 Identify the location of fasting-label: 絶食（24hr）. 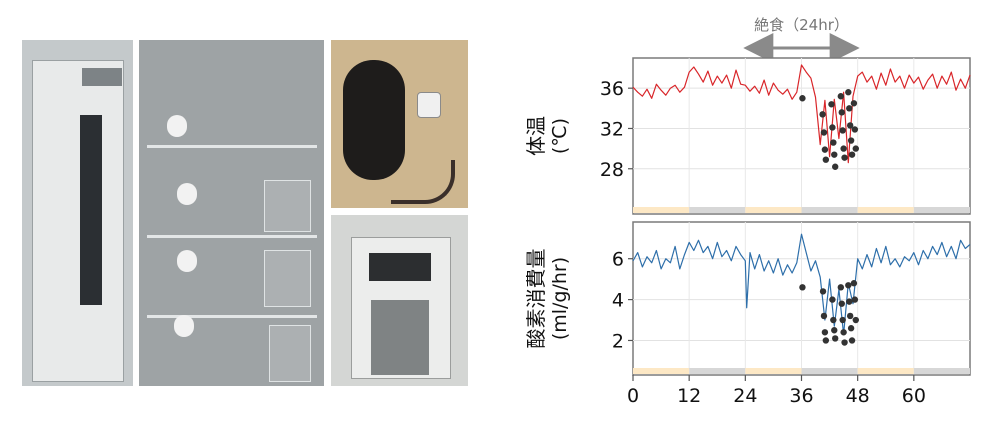
(801, 25).